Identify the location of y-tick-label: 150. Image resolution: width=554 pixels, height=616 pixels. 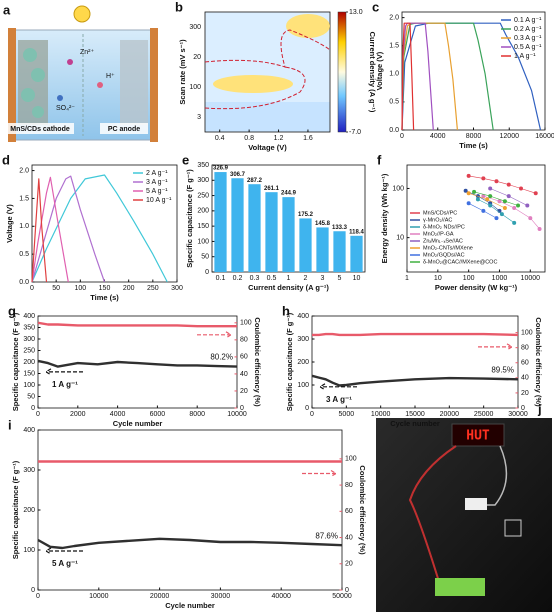
(203, 226).